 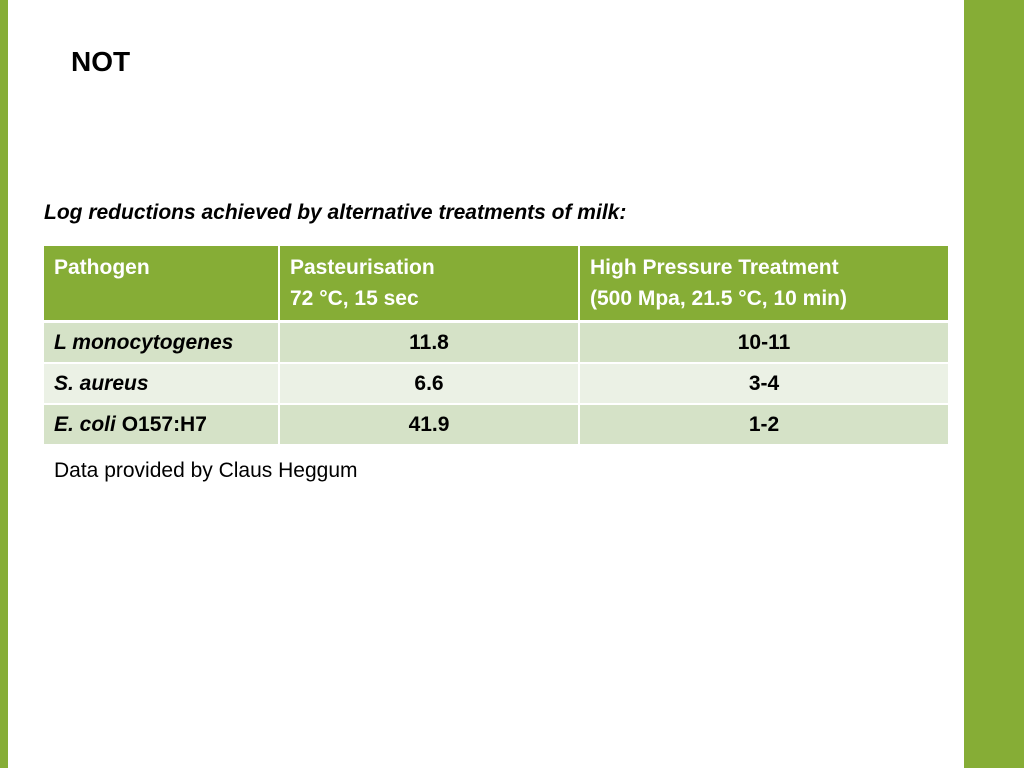 What do you see at coordinates (101, 383) in the screenshot?
I see `pathogen-name: S. aureus` at bounding box center [101, 383].